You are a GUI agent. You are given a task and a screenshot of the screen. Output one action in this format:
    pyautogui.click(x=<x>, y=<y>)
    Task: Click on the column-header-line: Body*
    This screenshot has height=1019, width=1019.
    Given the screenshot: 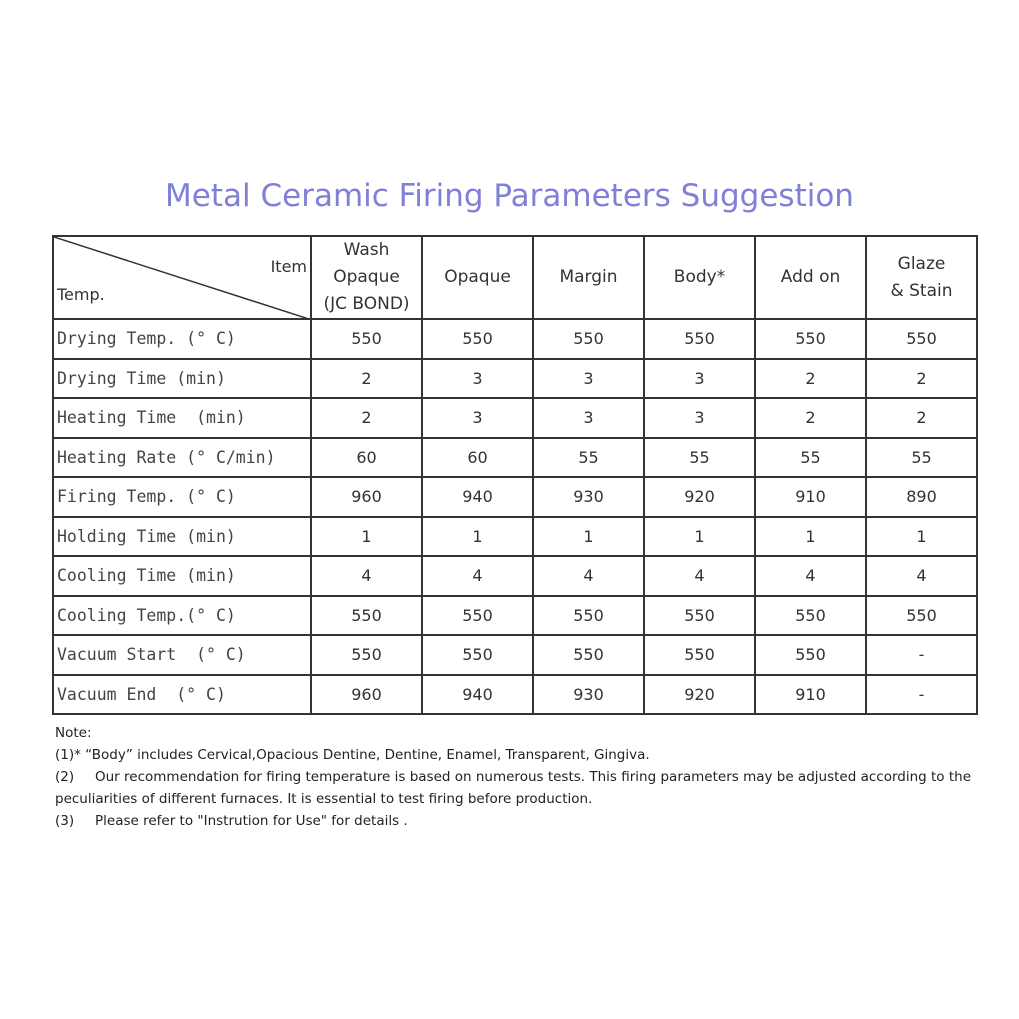 What is the action you would take?
    pyautogui.click(x=699, y=277)
    